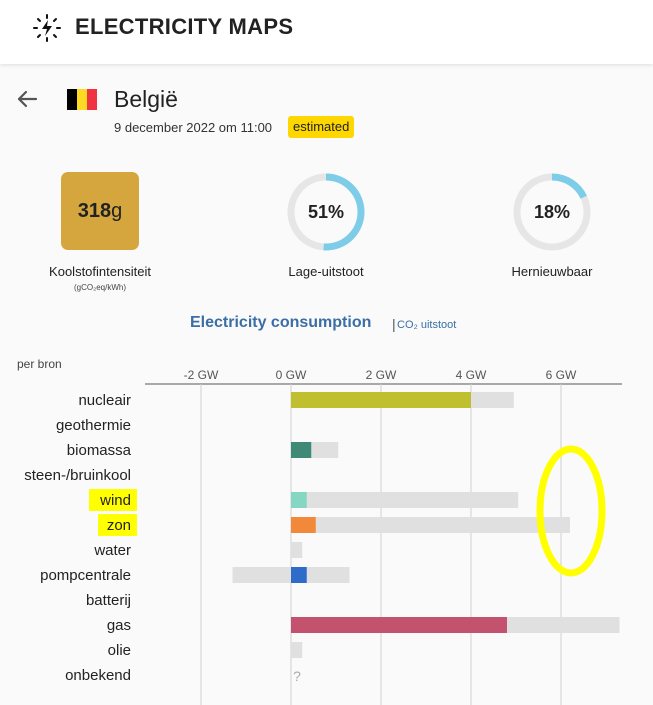 The height and width of the screenshot is (705, 653). I want to click on renewable-value: 18%, so click(552, 212).